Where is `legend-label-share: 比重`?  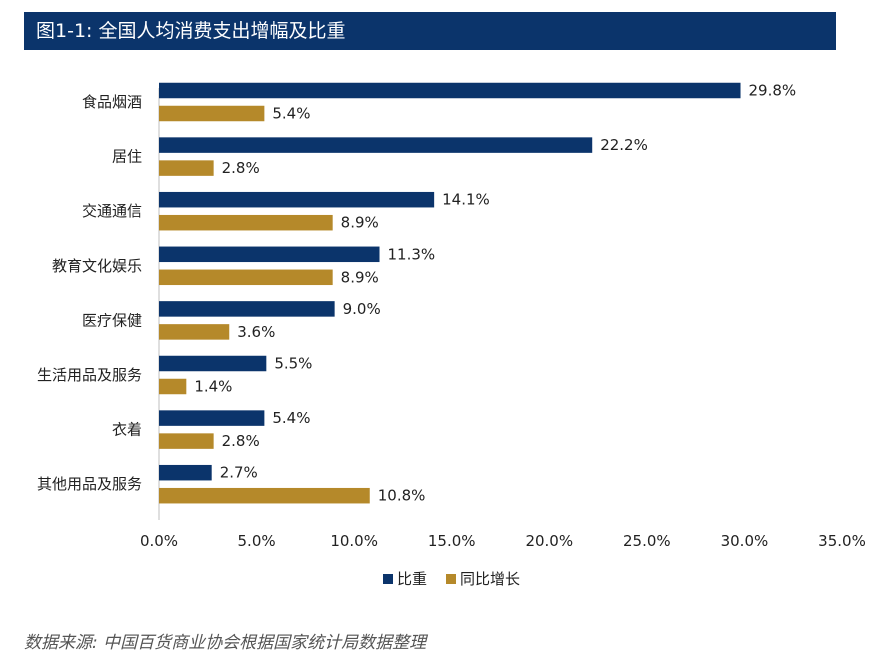
legend-label-share: 比重 is located at coordinates (412, 579).